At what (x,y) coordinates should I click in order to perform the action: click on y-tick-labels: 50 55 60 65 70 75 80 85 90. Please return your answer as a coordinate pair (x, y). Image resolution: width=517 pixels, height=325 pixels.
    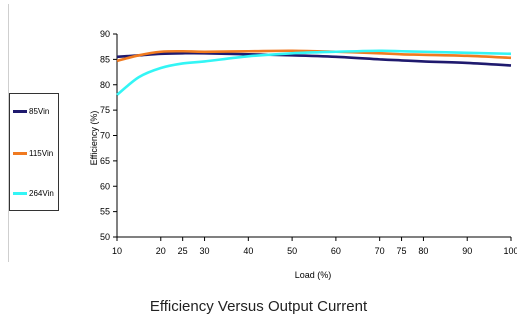
    Looking at the image, I should click on (105, 135).